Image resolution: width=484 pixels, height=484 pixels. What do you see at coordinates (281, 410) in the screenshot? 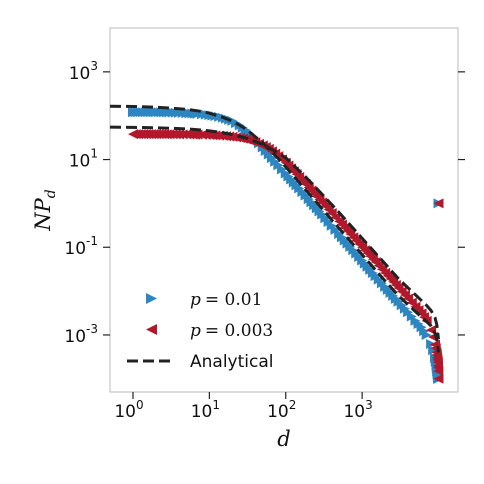
I see `x-tick-label: 10²` at bounding box center [281, 410].